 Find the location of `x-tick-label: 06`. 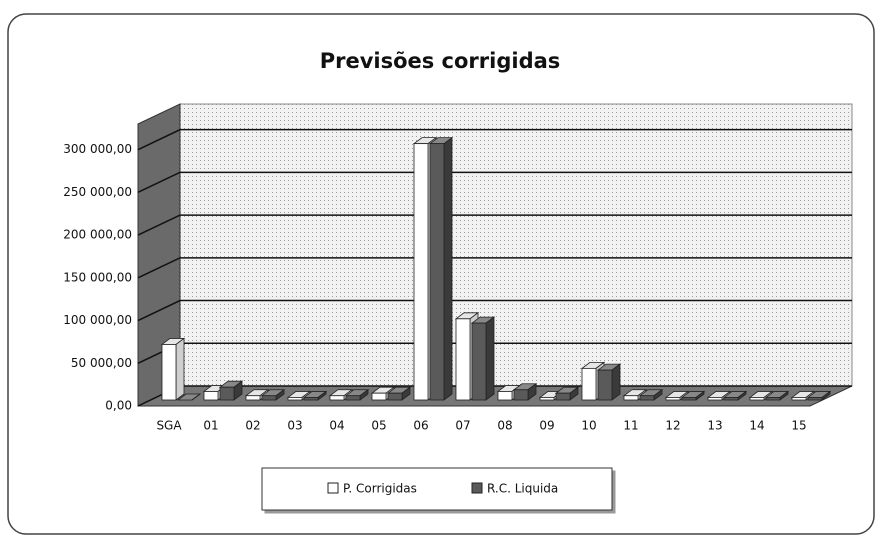

x-tick-label: 06 is located at coordinates (420, 426).